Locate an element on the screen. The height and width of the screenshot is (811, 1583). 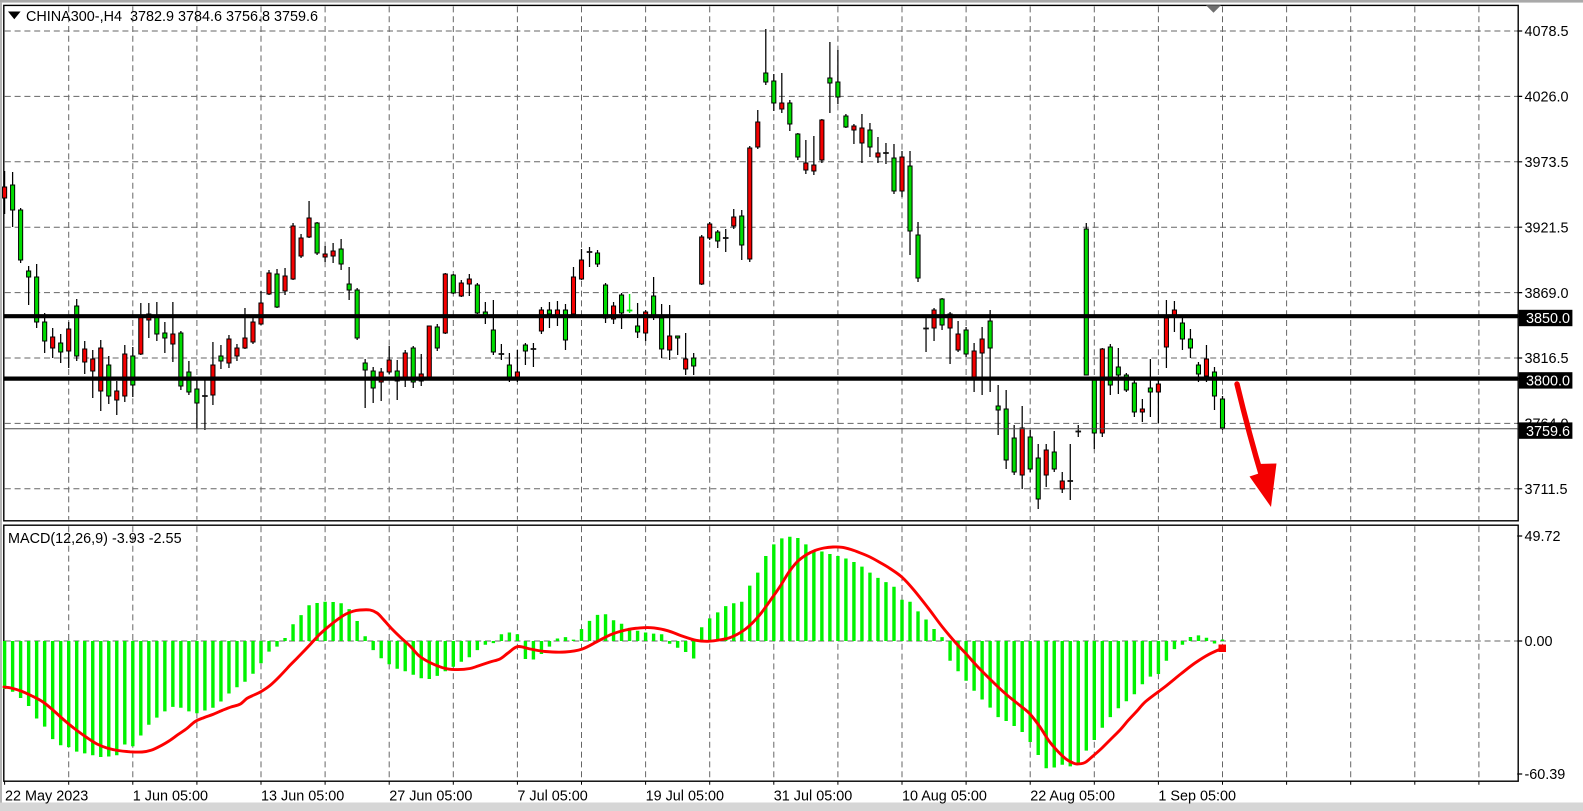
svg-text: MACD(12,26,9) -3.93 -2.55 is located at coordinates (95, 539).